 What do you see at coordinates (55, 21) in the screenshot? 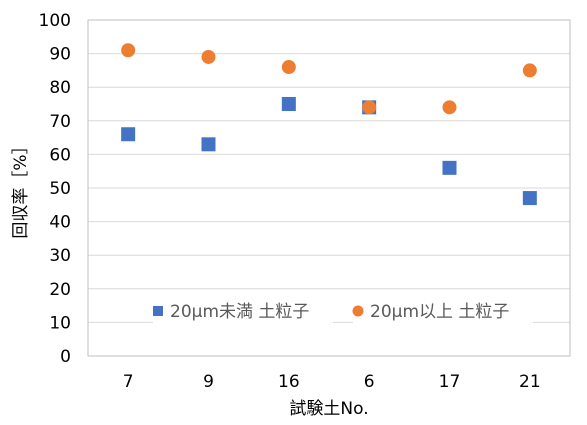
I see `y-tick-label: 100` at bounding box center [55, 21].